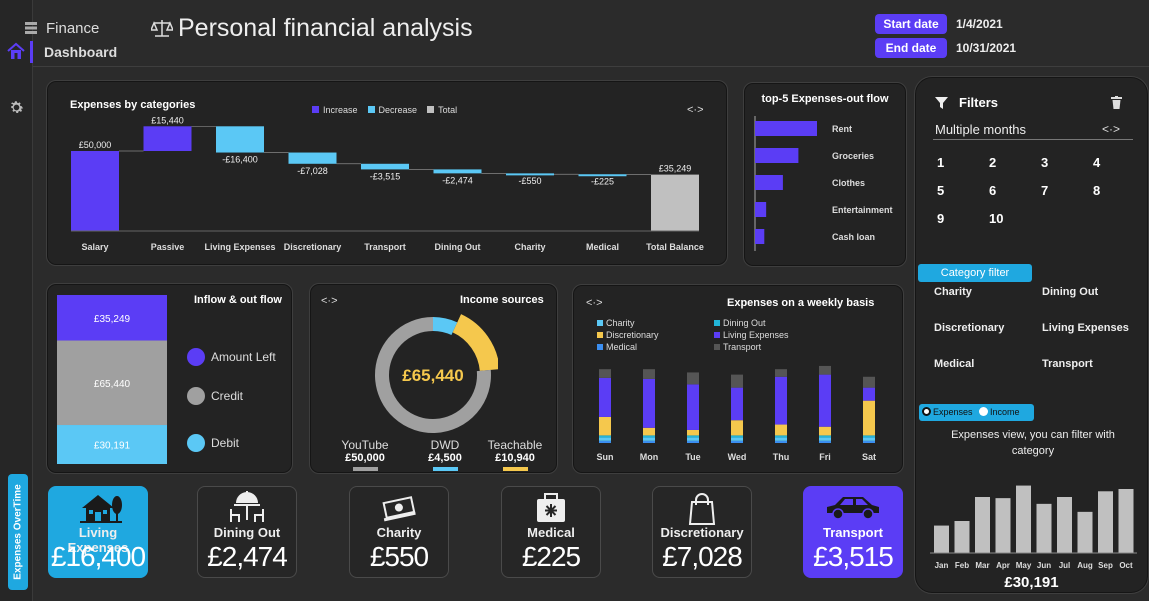 The height and width of the screenshot is (601, 1149). Describe the element at coordinates (551, 532) in the screenshot. I see `card-medical: Medical £225` at that location.